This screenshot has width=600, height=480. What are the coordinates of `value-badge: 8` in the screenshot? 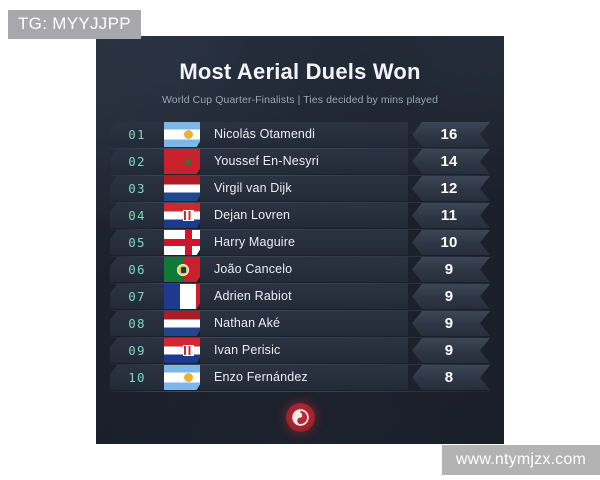 It's located at (451, 377).